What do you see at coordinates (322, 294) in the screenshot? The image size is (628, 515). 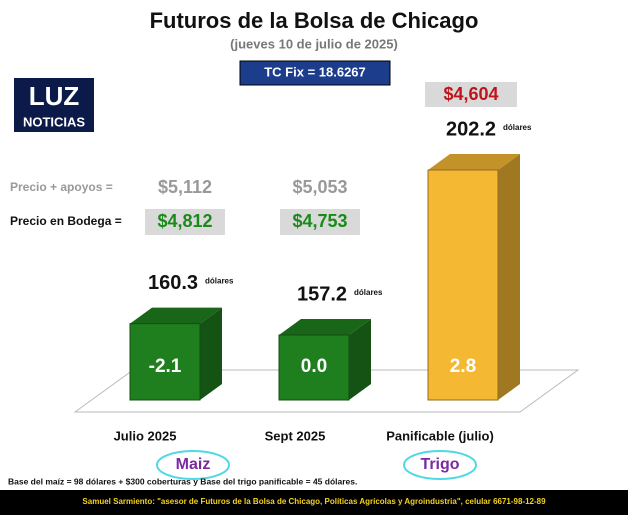 I see `value-label: 157.2` at bounding box center [322, 294].